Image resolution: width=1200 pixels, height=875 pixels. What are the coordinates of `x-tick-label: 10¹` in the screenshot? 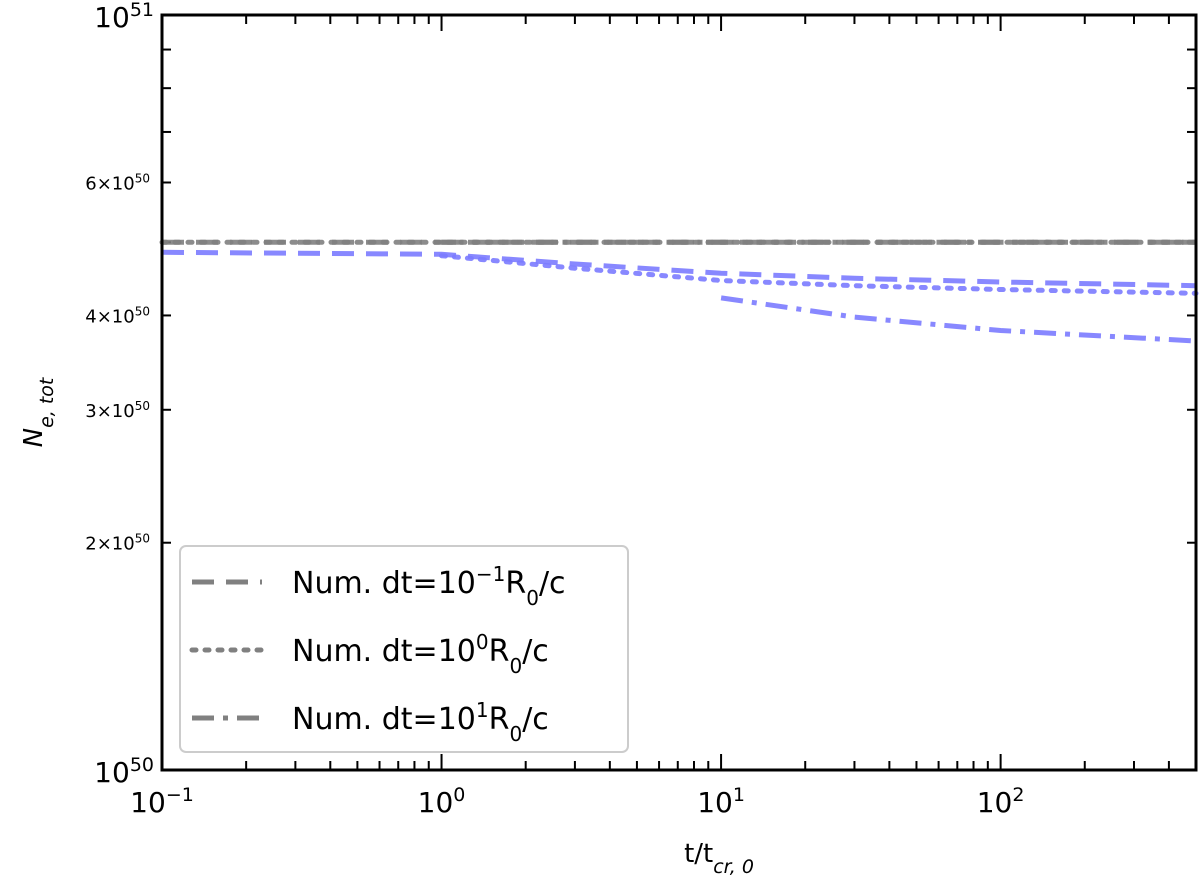 It's located at (721, 801).